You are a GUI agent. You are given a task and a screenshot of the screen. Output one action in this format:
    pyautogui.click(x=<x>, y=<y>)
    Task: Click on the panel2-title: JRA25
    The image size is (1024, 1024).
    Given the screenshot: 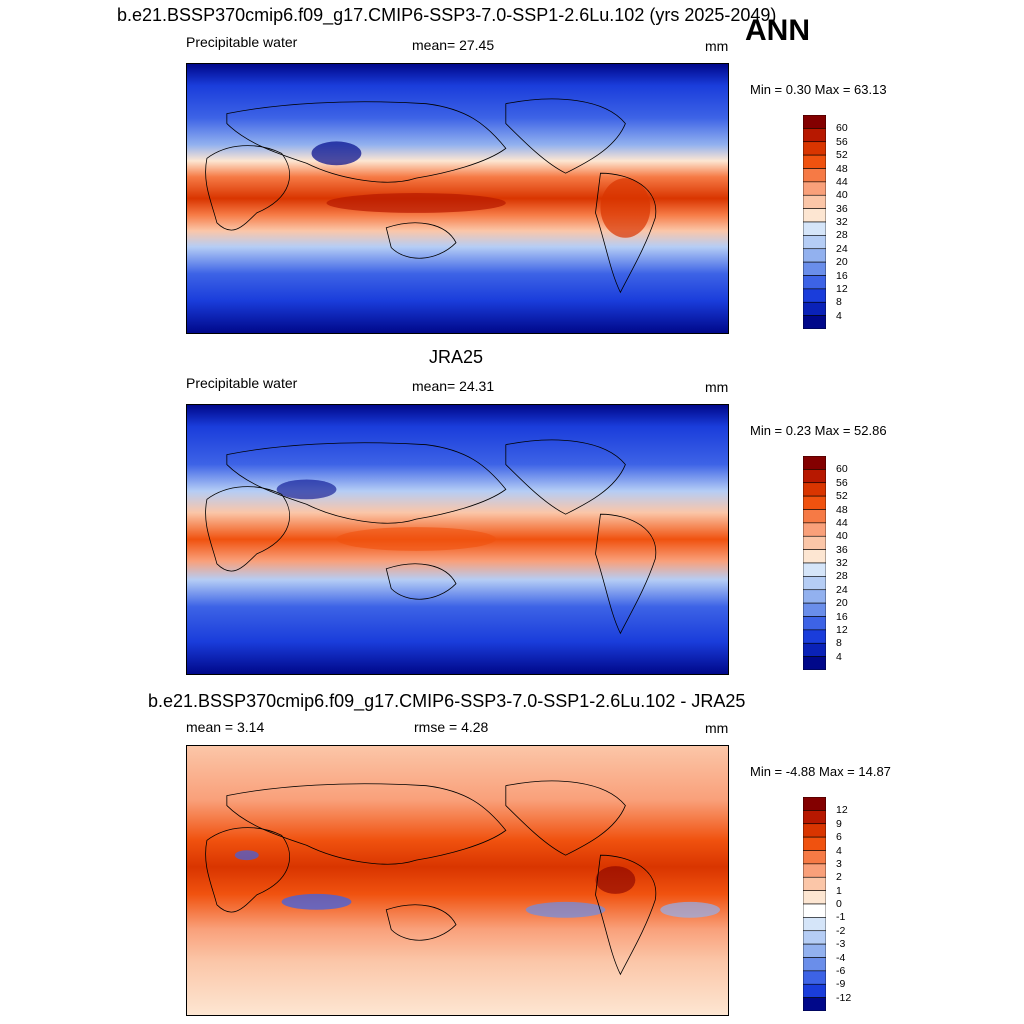 What is the action you would take?
    pyautogui.click(x=456, y=357)
    